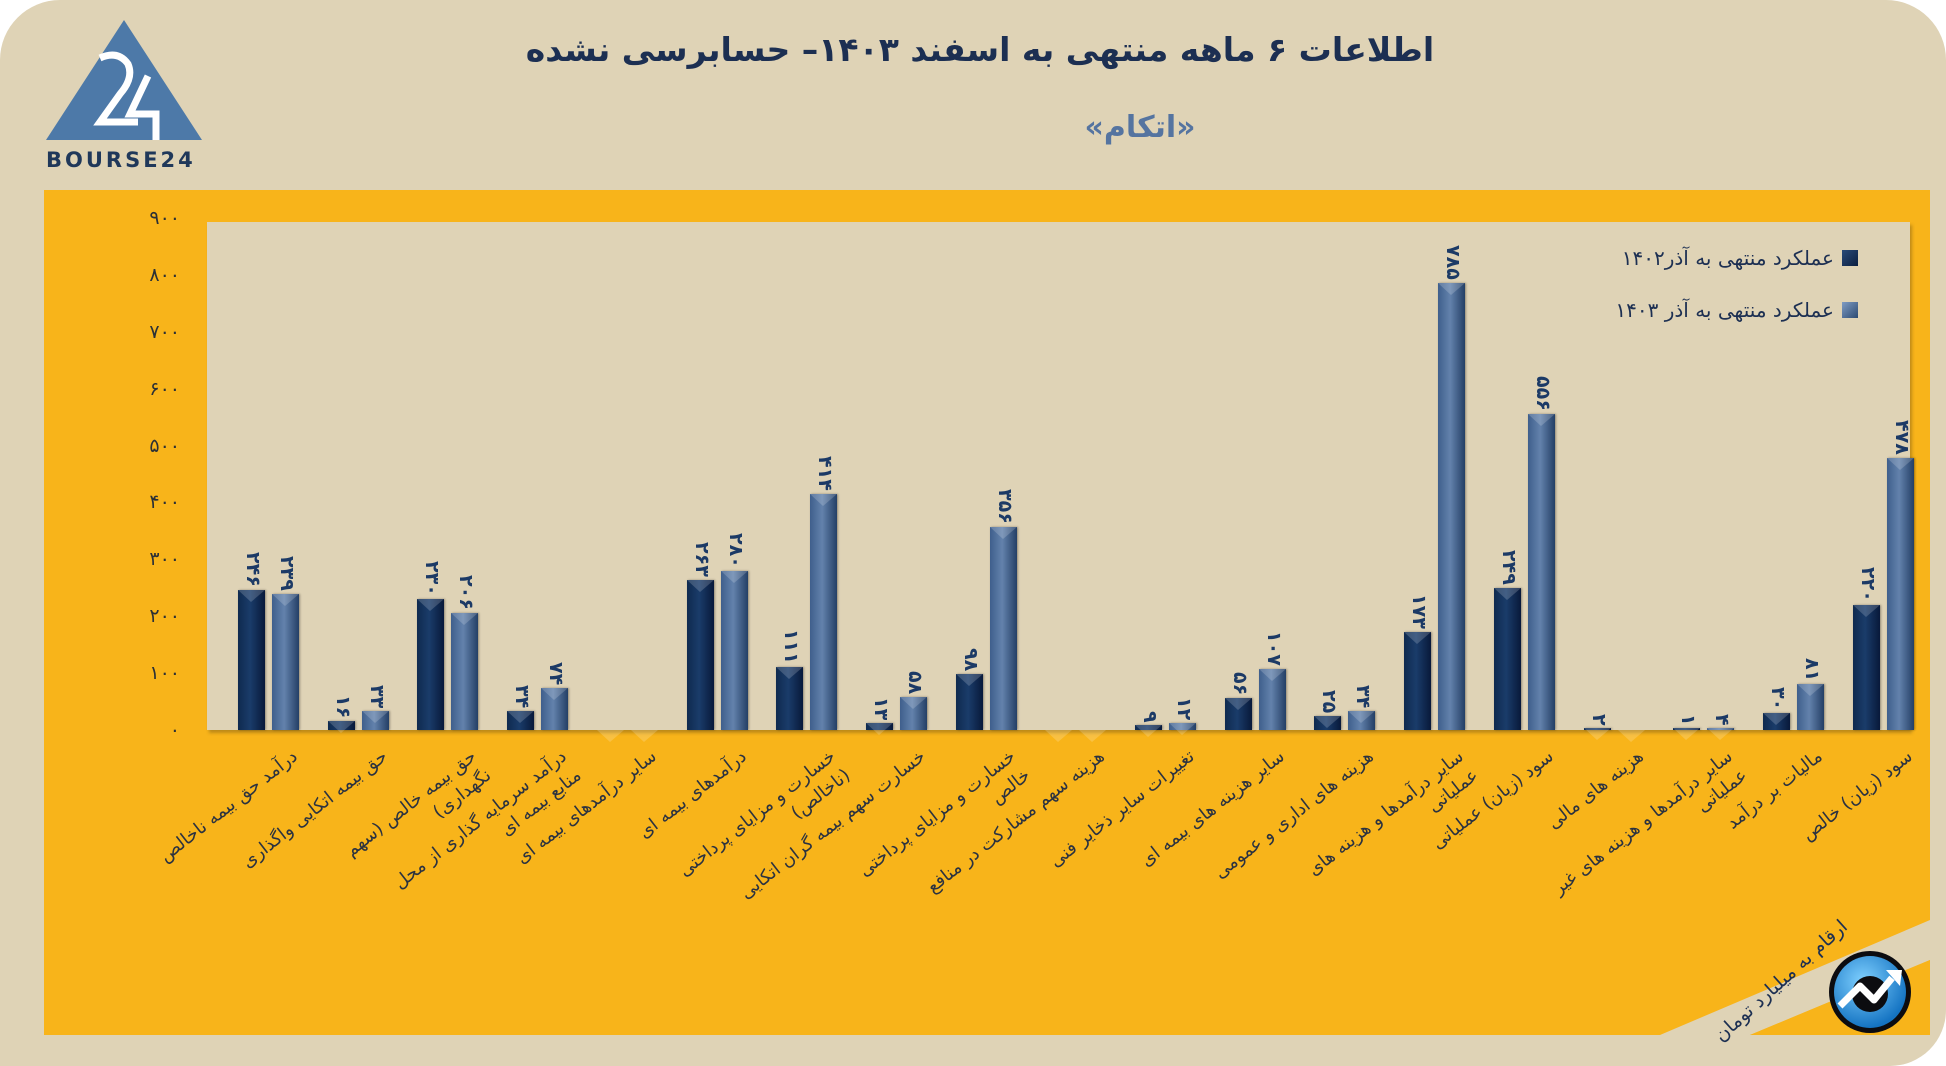 The image size is (1946, 1066). I want to click on value-label: ۱۳, so click(880, 708).